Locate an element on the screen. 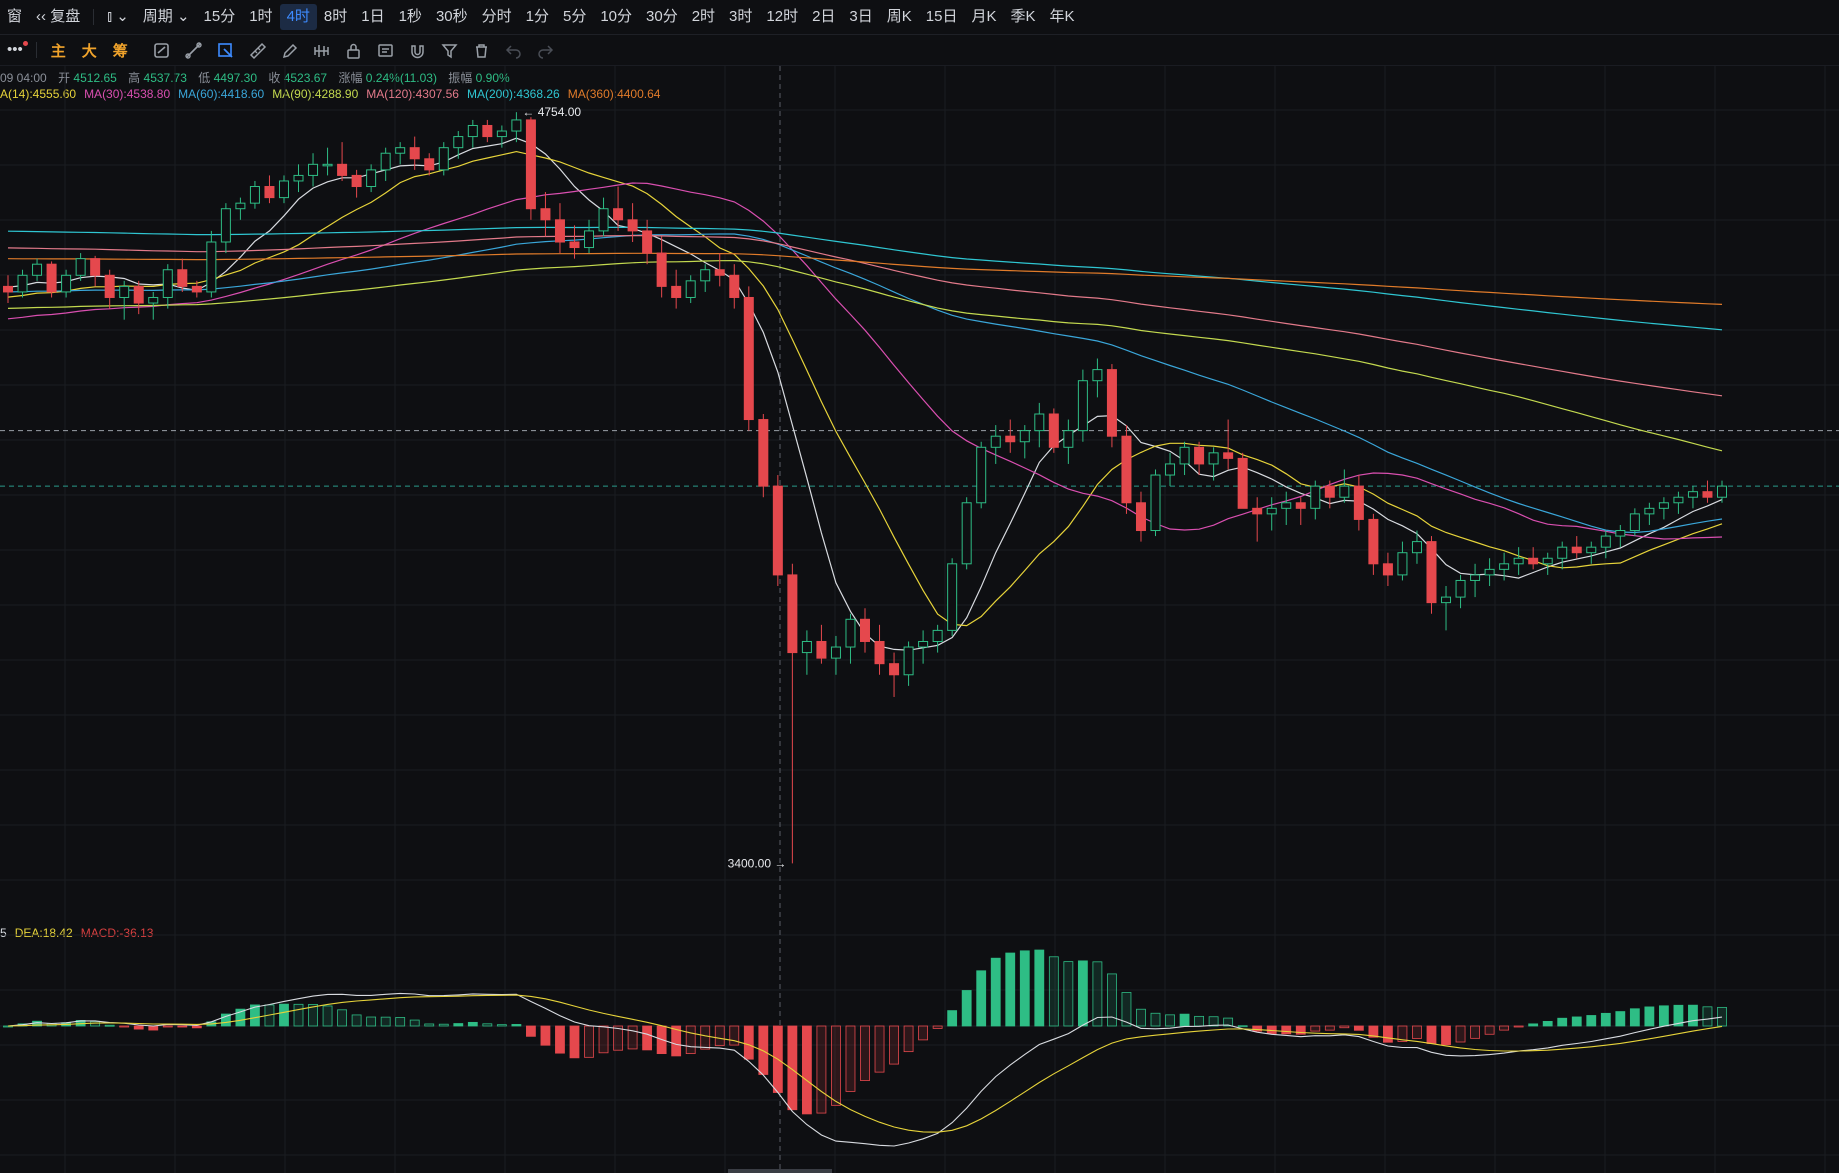 This screenshot has width=1839, height=1173. line-tool-icon is located at coordinates (194, 50).